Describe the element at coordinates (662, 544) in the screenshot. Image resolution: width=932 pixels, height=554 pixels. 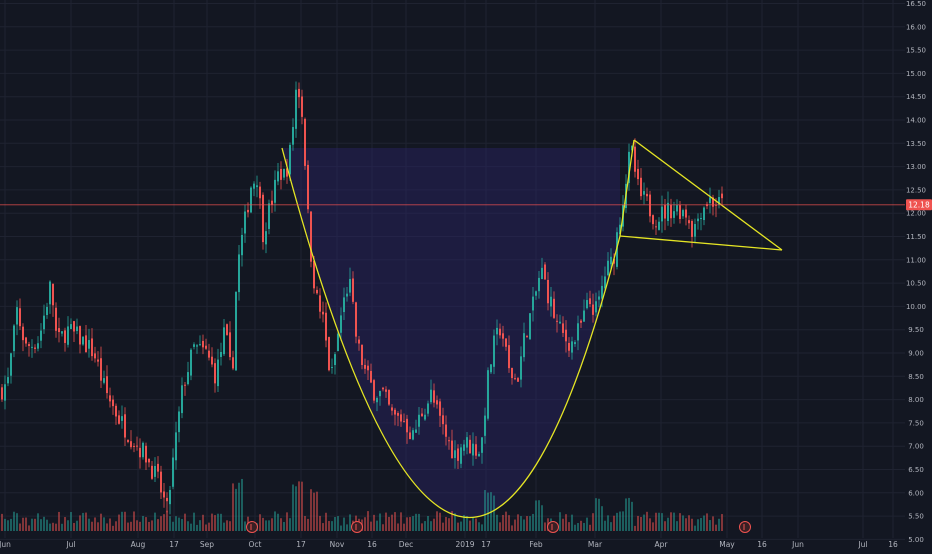
I see `time-tick-label: Apr` at that location.